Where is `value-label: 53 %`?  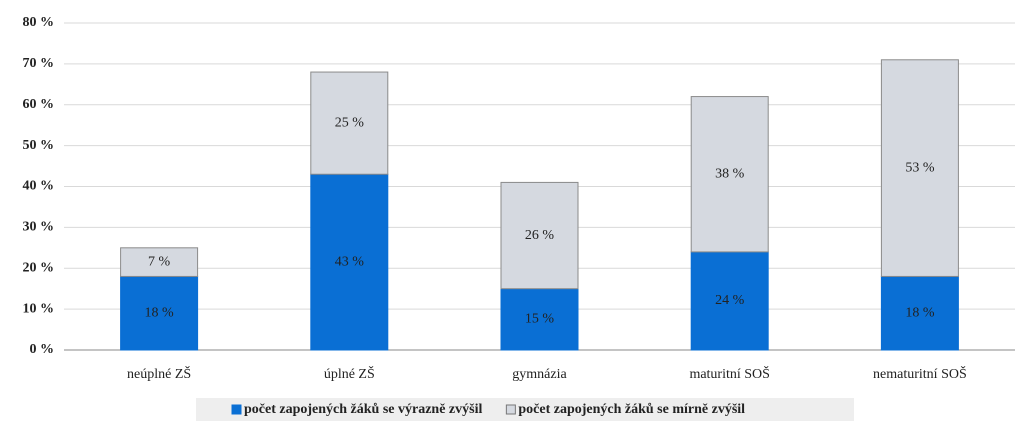 value-label: 53 % is located at coordinates (920, 167).